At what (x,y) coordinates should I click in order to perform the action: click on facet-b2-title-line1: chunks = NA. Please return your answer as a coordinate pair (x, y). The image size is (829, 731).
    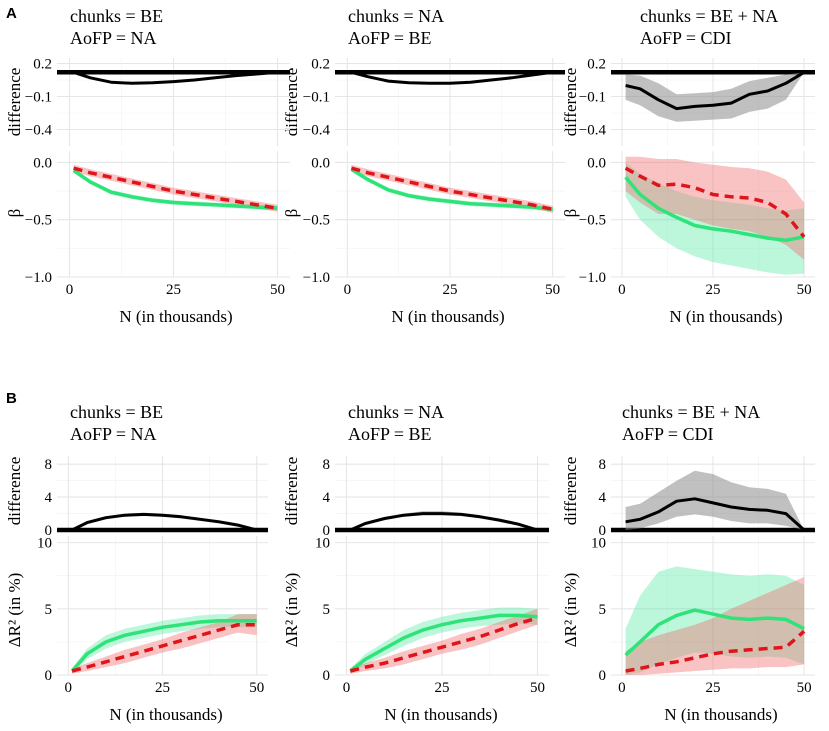
    Looking at the image, I should click on (396, 412).